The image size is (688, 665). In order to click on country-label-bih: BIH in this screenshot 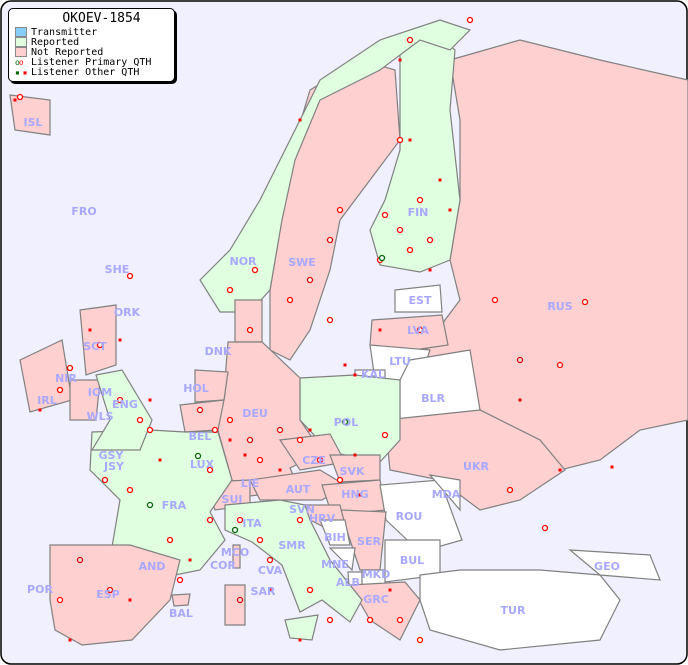, I will do `click(335, 537)`.